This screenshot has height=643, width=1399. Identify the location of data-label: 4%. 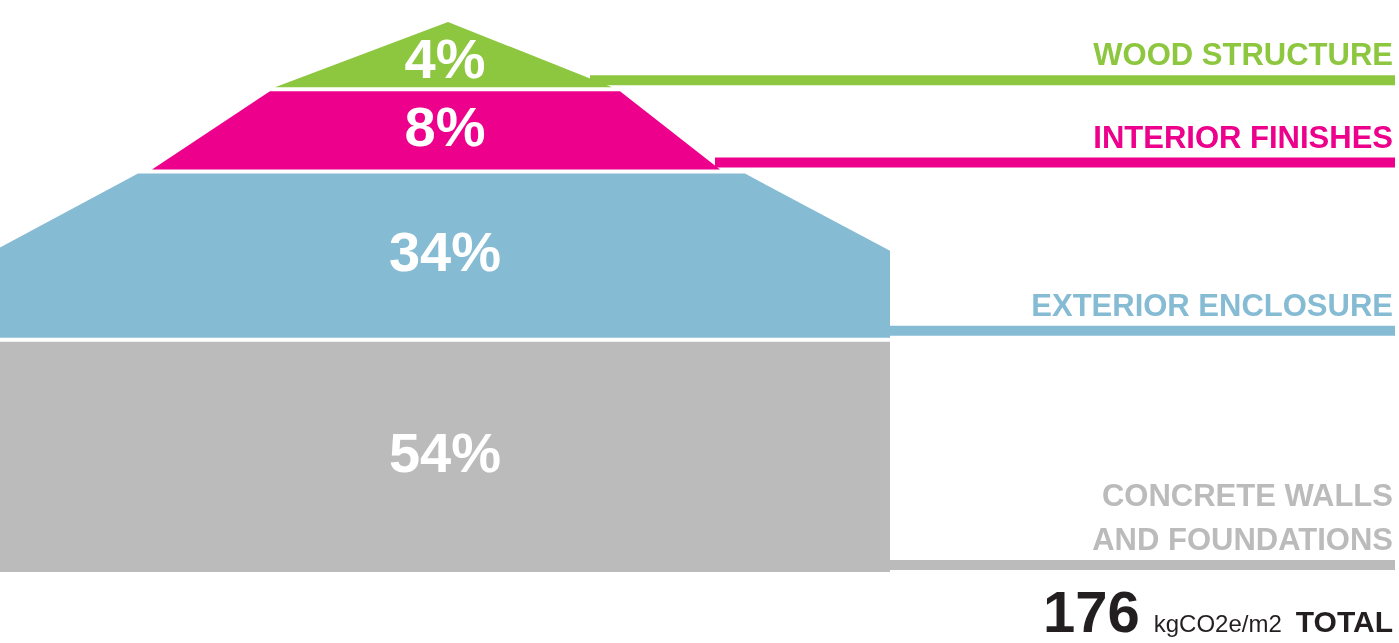
(445, 58).